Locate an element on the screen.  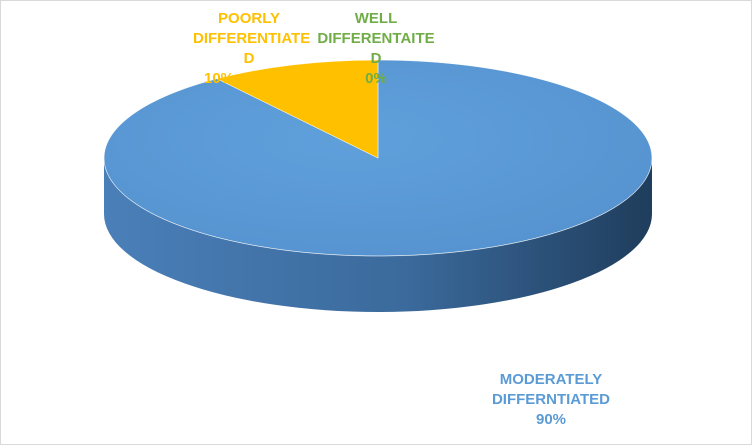
label-moderately-percent: 90% is located at coordinates (551, 419).